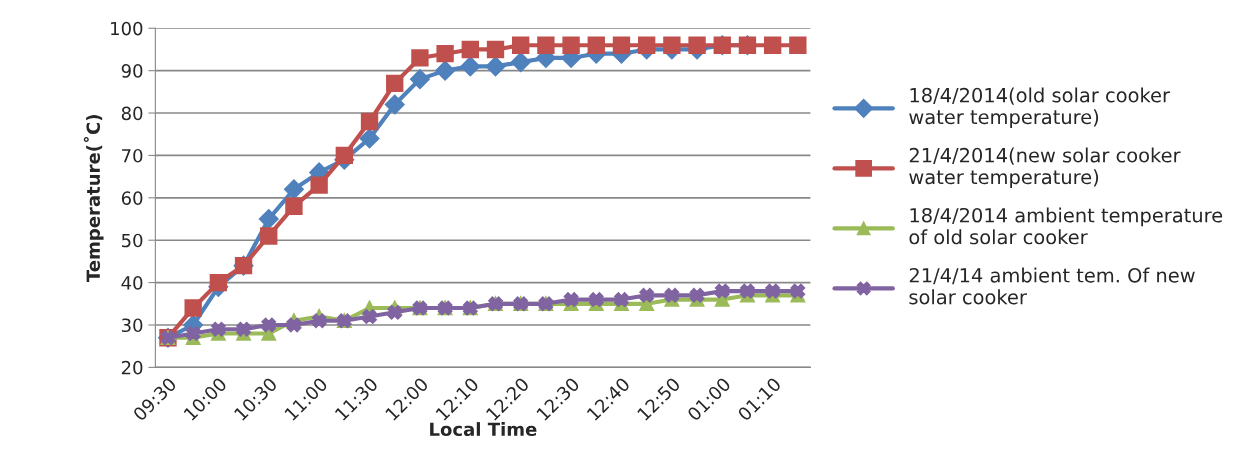  Describe the element at coordinates (127, 28) in the screenshot. I see `y-tick-label: 100` at that location.